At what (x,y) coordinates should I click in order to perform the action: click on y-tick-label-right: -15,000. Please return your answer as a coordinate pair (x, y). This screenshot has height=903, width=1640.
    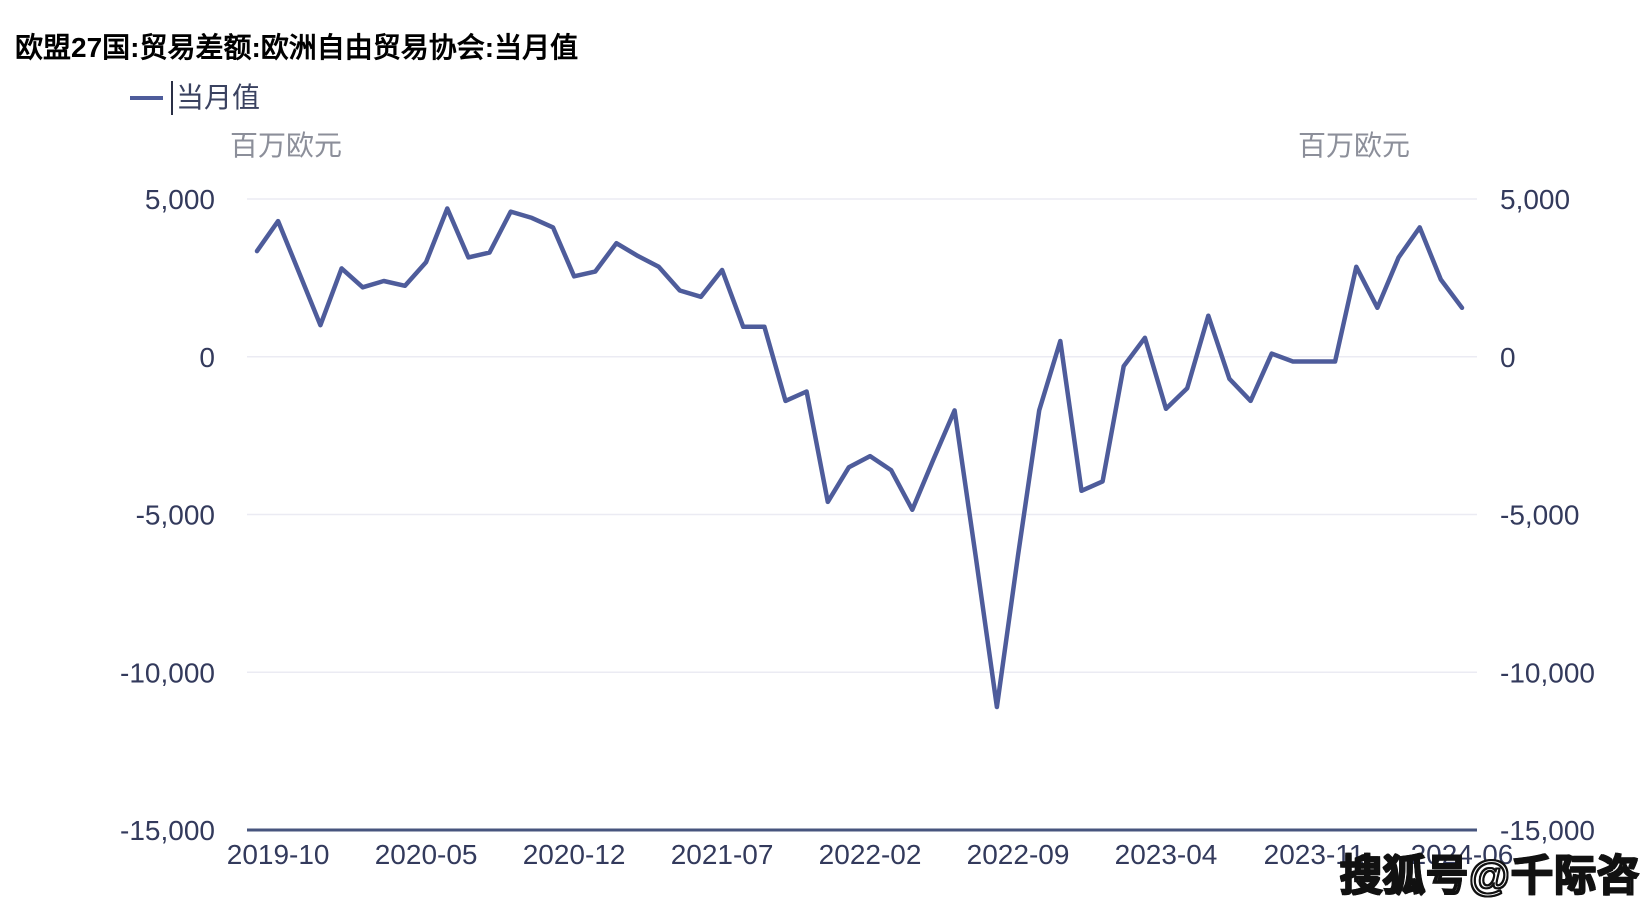
    Looking at the image, I should click on (1547, 830).